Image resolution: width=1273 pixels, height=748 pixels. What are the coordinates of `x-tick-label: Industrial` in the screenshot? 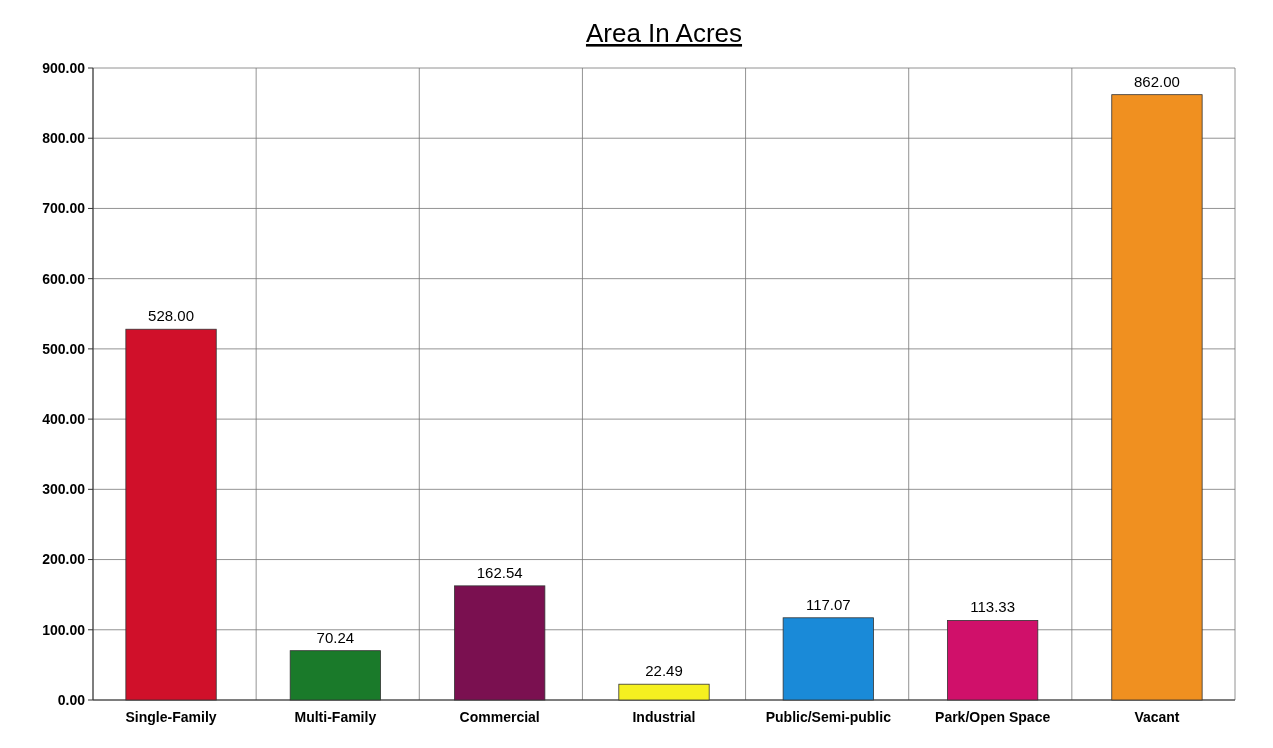 It's located at (664, 717).